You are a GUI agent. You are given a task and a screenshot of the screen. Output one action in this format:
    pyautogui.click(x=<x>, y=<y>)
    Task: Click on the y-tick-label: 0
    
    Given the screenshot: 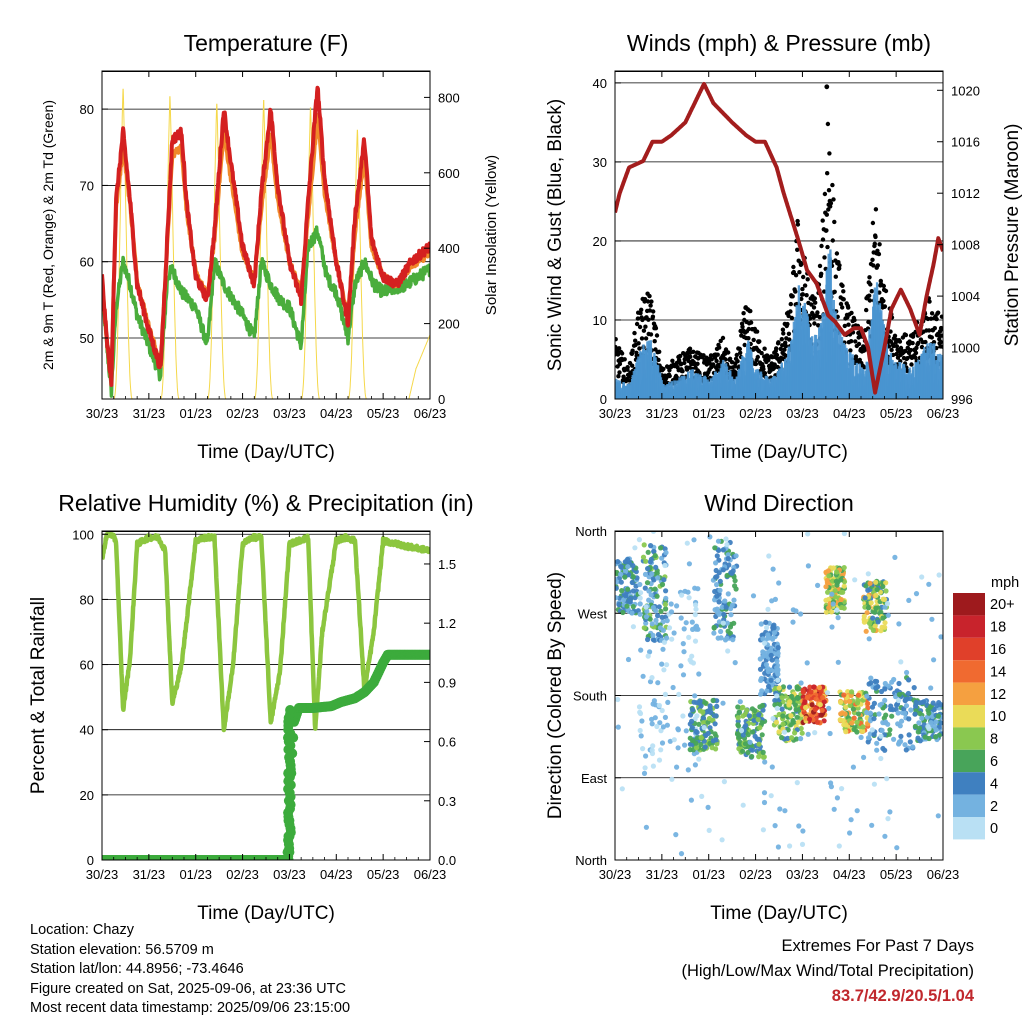 What is the action you would take?
    pyautogui.click(x=90, y=860)
    